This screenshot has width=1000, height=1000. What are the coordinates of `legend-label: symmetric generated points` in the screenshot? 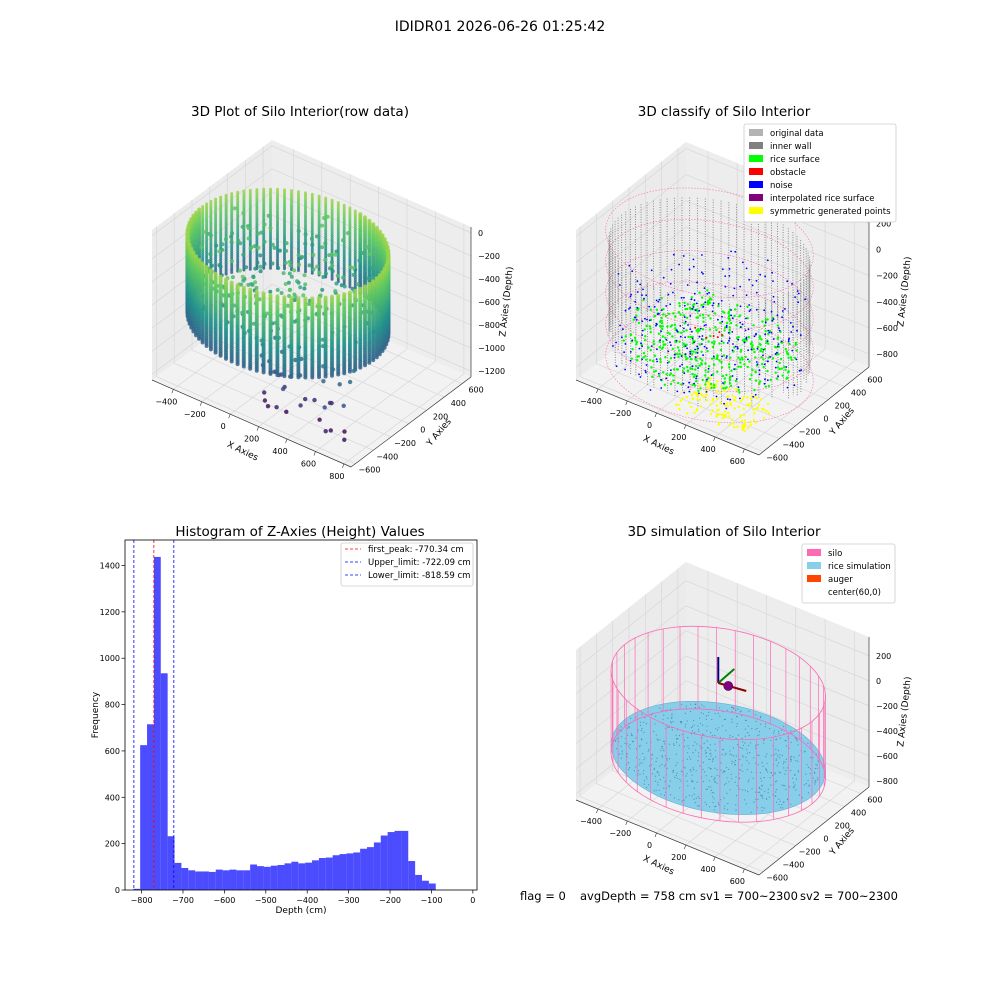 It's located at (830, 212).